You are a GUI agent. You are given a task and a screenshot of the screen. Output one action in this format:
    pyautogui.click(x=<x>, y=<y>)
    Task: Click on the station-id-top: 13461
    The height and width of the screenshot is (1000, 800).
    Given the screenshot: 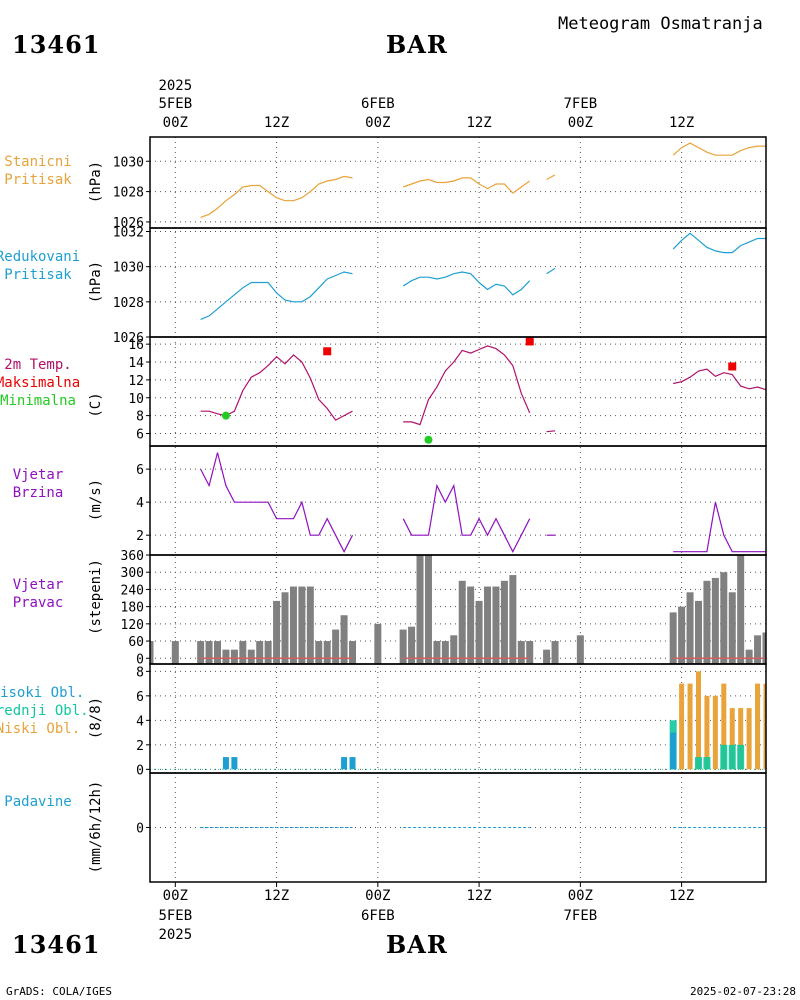 What is the action you would take?
    pyautogui.click(x=56, y=44)
    